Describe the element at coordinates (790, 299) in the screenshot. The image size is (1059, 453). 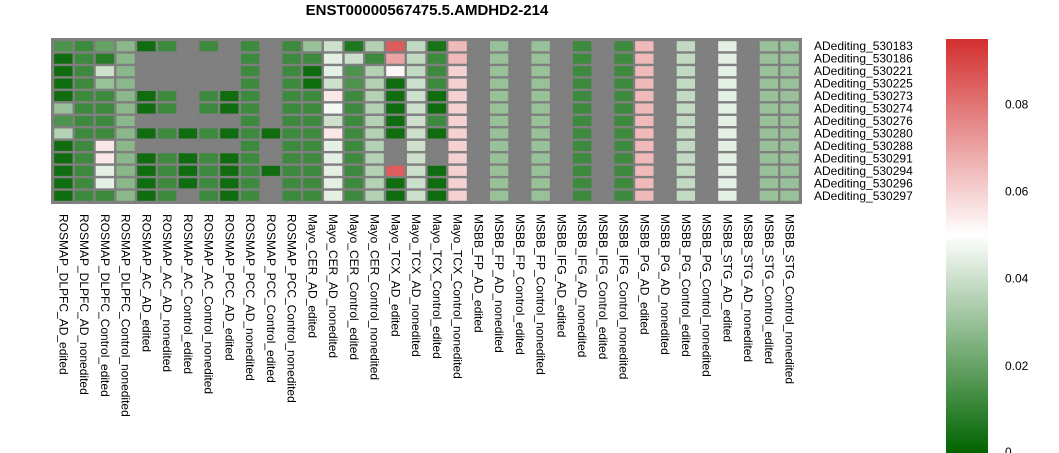
I see `column-label: MSBB_STG_Control_nonedited` at that location.